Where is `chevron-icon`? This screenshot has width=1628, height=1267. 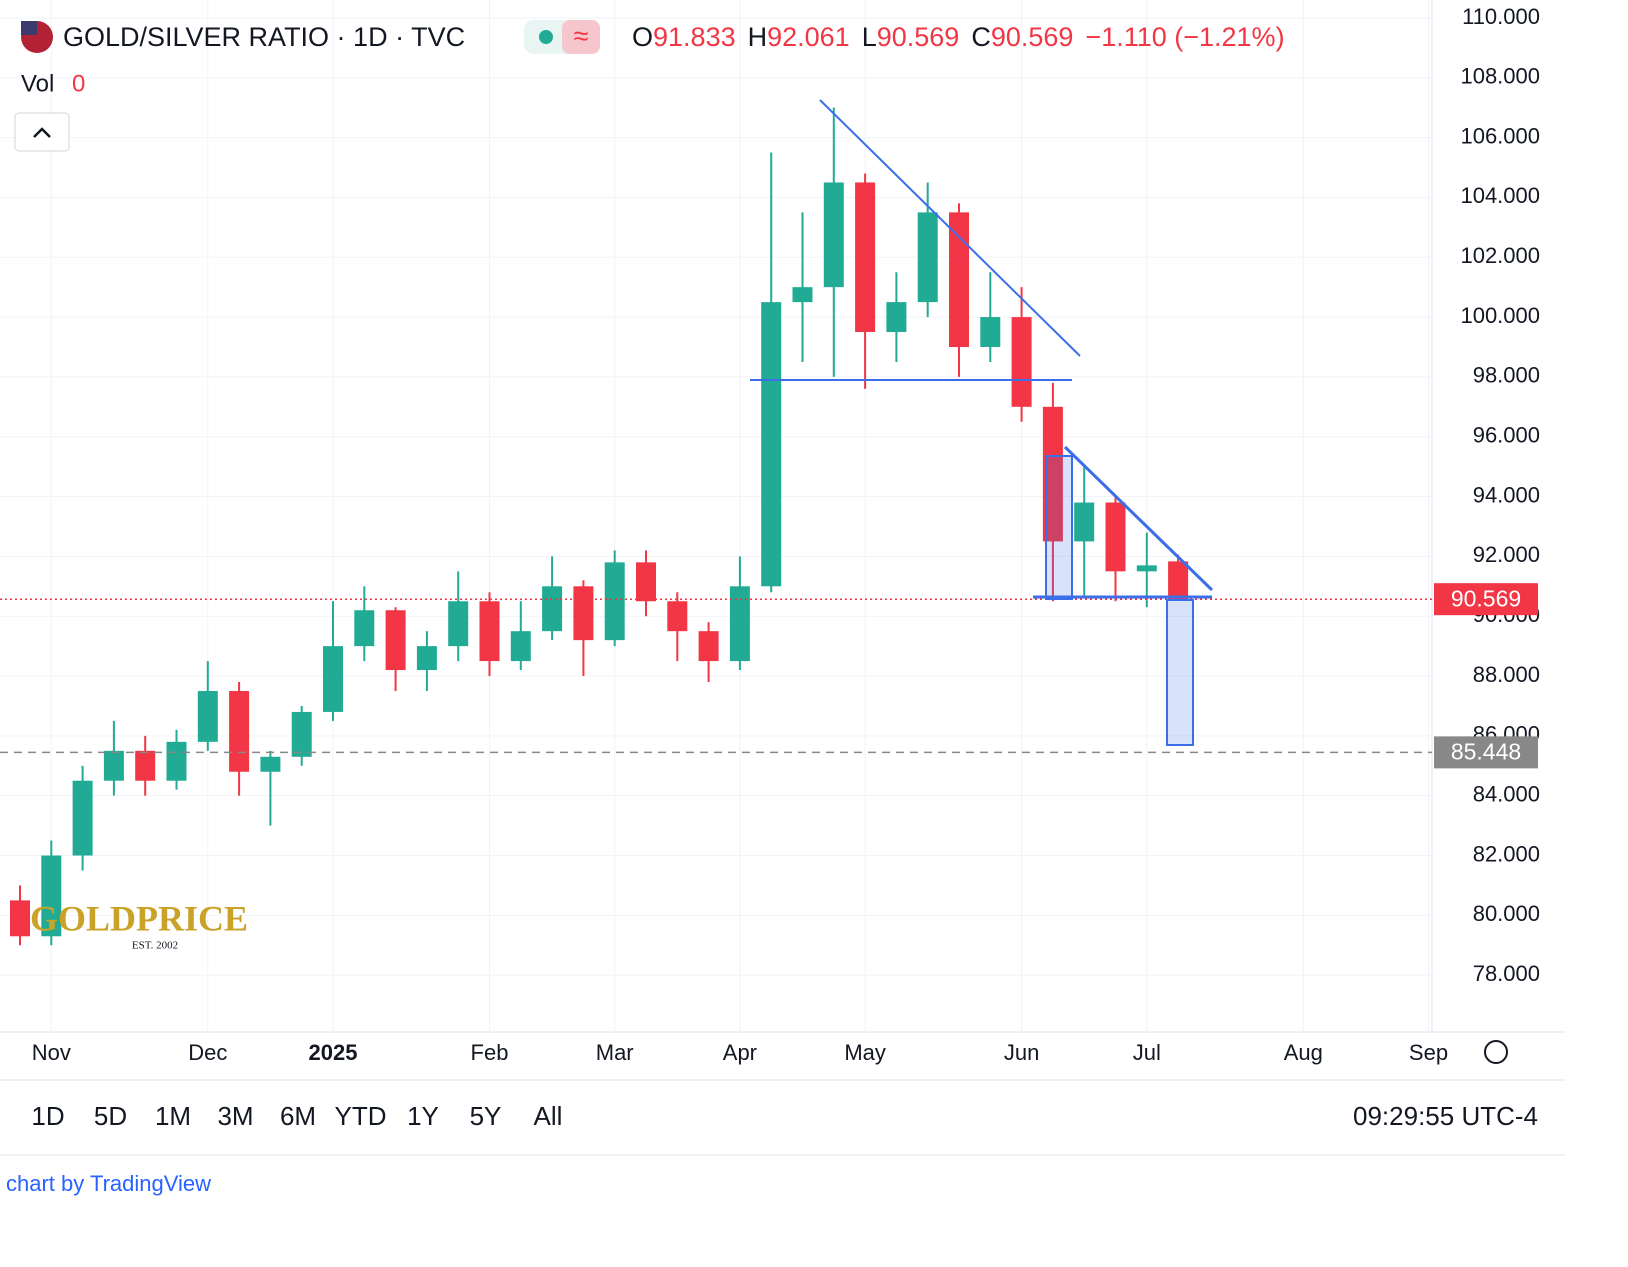
chevron-icon is located at coordinates (42, 132).